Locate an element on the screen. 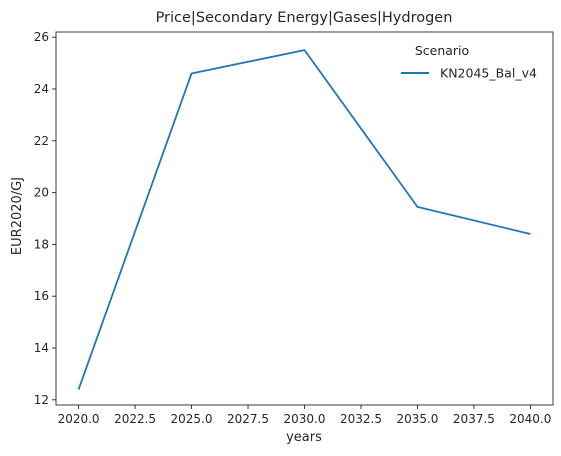  y-tick-label: 24 is located at coordinates (41, 89).